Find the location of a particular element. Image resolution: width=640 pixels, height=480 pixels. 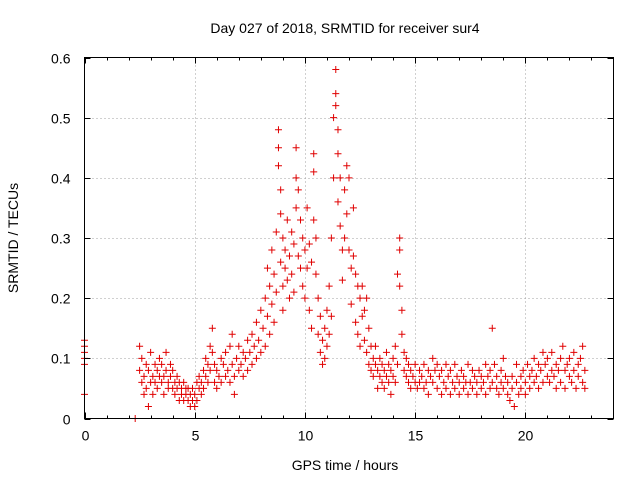

y-axis-label: SRMTID / TECUs is located at coordinates (13, 238).